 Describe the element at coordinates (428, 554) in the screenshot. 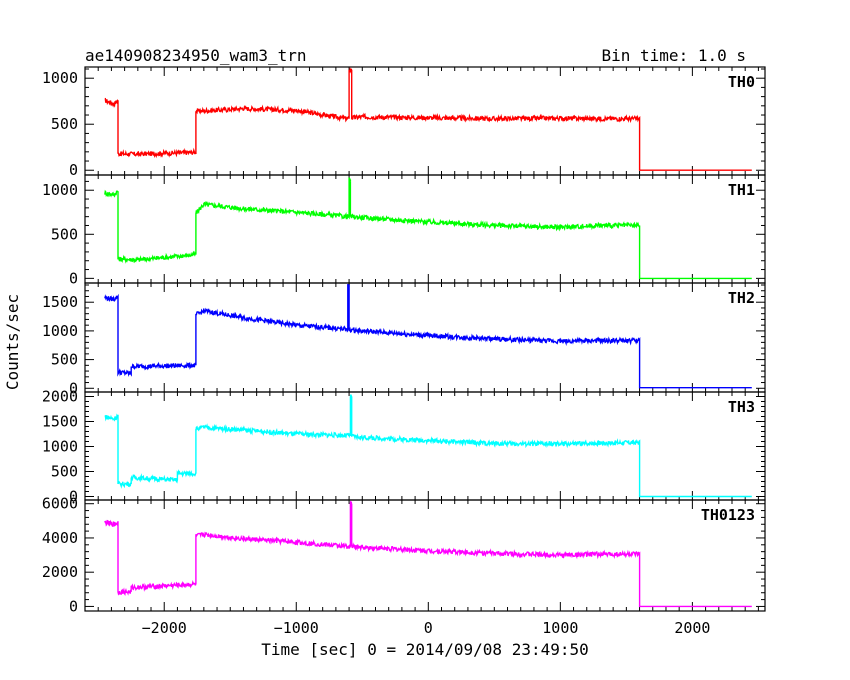

I see `series-line-th0123` at that location.